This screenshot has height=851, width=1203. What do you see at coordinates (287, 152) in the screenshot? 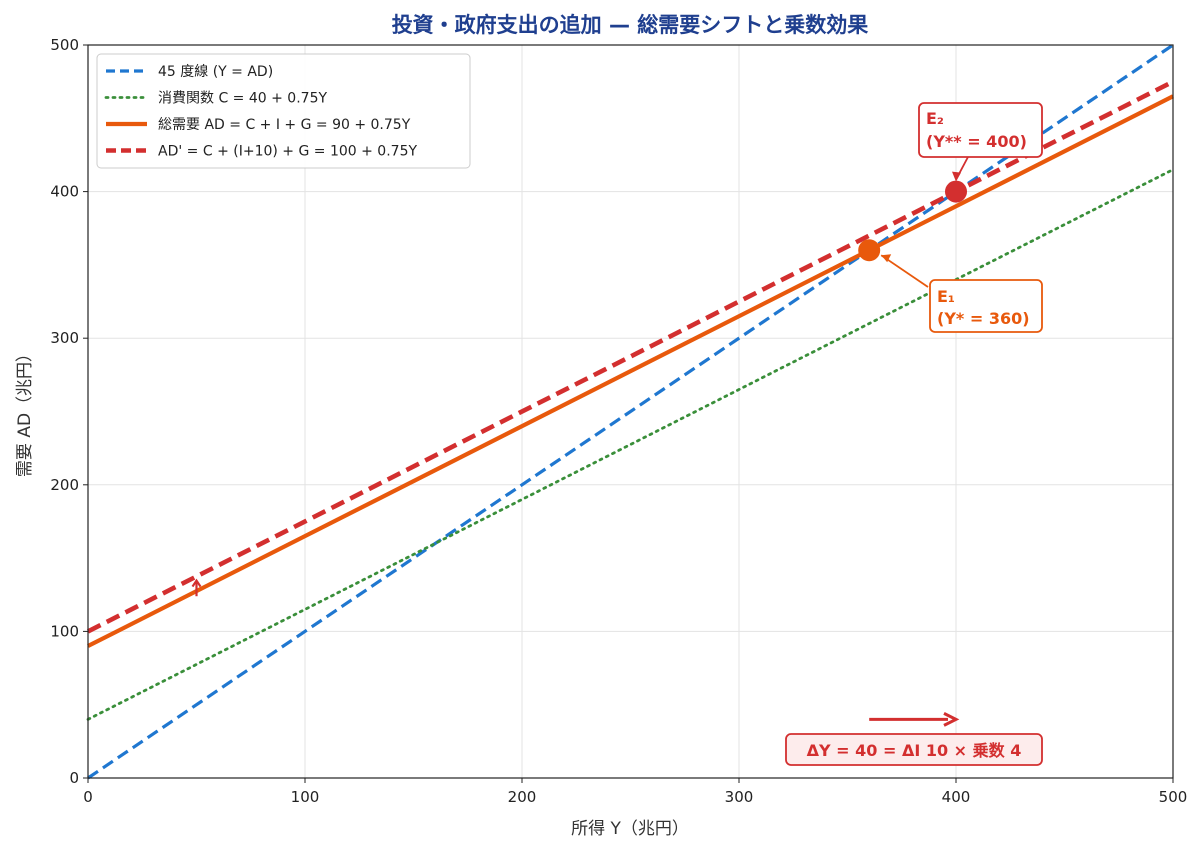
I see `legend-label-4: AD' = C + (I+10) + G = 100 + 0.75Y` at bounding box center [287, 152].